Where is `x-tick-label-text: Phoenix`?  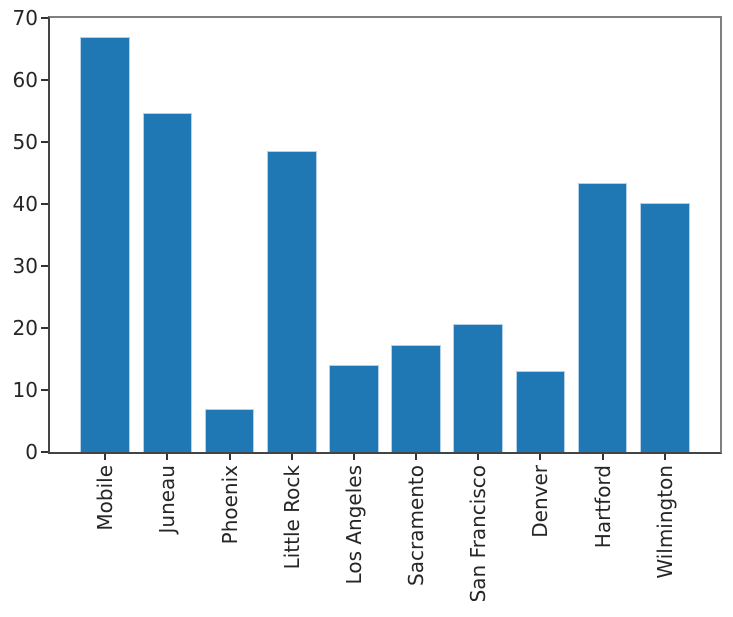 x-tick-label-text: Phoenix is located at coordinates (229, 505).